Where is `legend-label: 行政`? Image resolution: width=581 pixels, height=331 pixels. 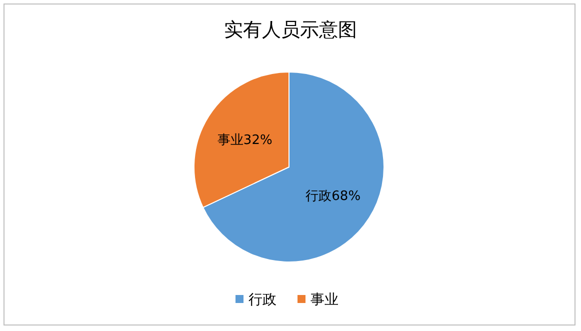
legend-label: 行政 is located at coordinates (262, 300).